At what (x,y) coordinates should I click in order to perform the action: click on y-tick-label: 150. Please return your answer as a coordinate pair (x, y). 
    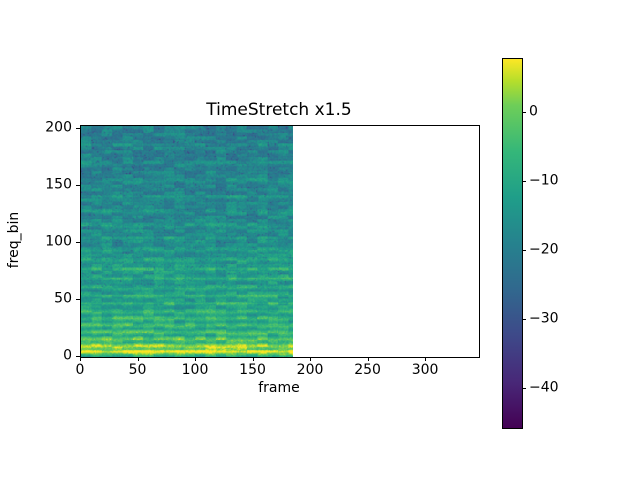
    Looking at the image, I should click on (58, 184).